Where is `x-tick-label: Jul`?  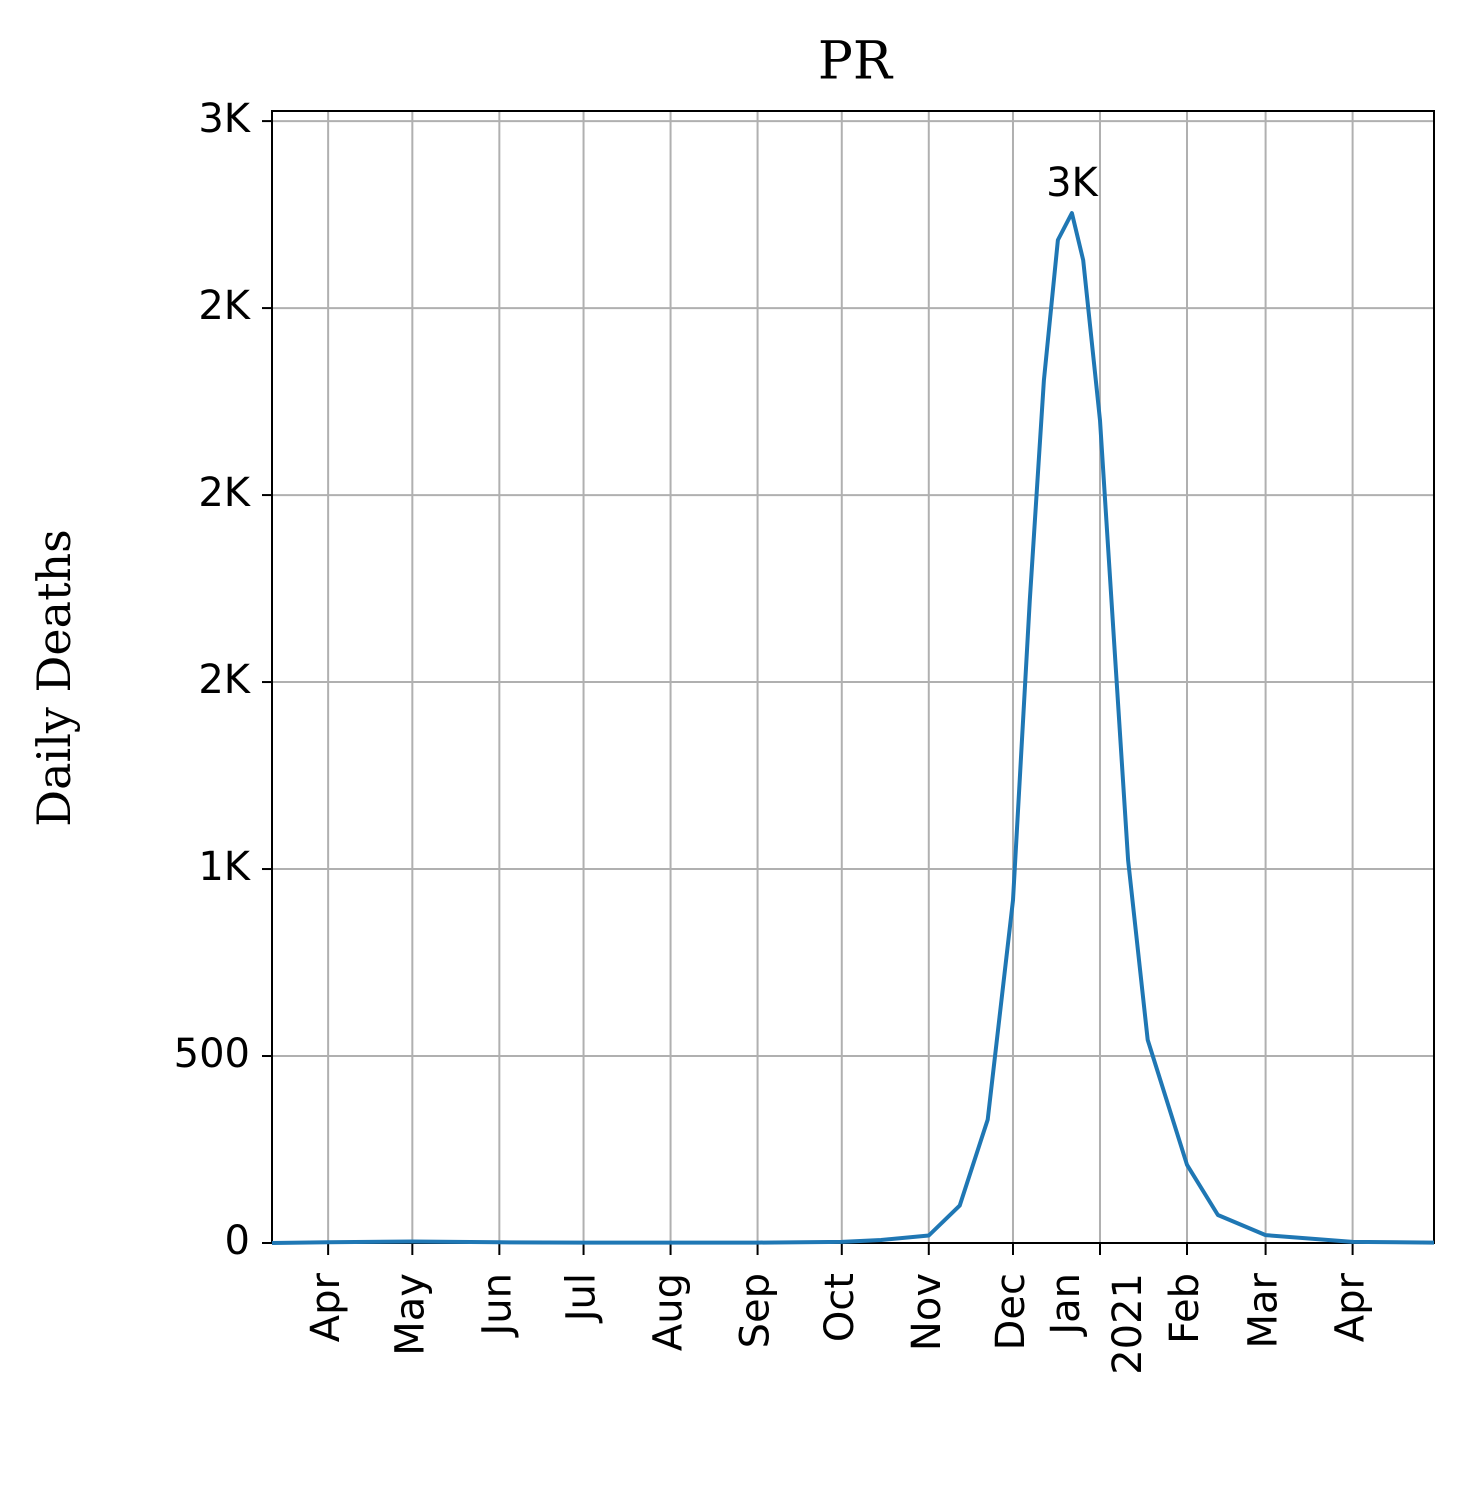
x-tick-label: Jul is located at coordinates (582, 1298).